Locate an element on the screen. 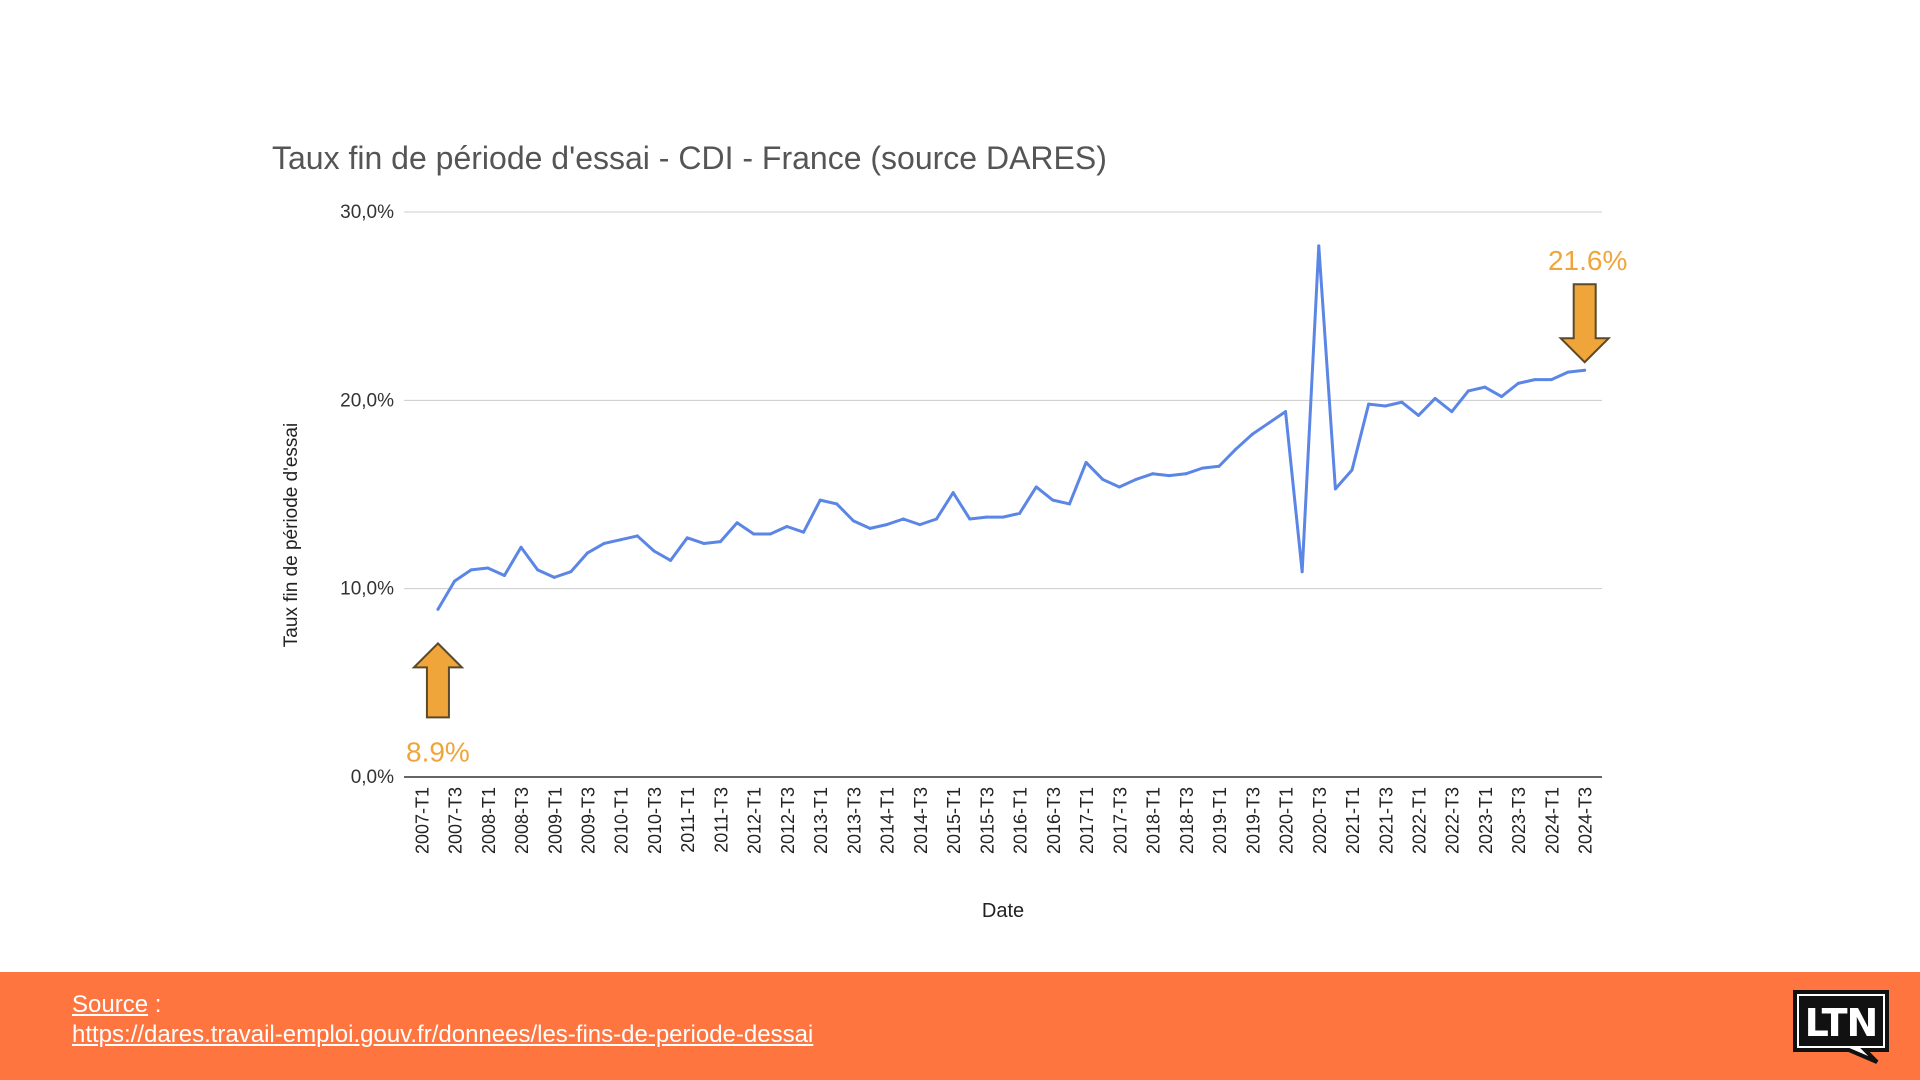 This screenshot has height=1080, width=1920. x-tick-label: 2014-T1 is located at coordinates (888, 820).